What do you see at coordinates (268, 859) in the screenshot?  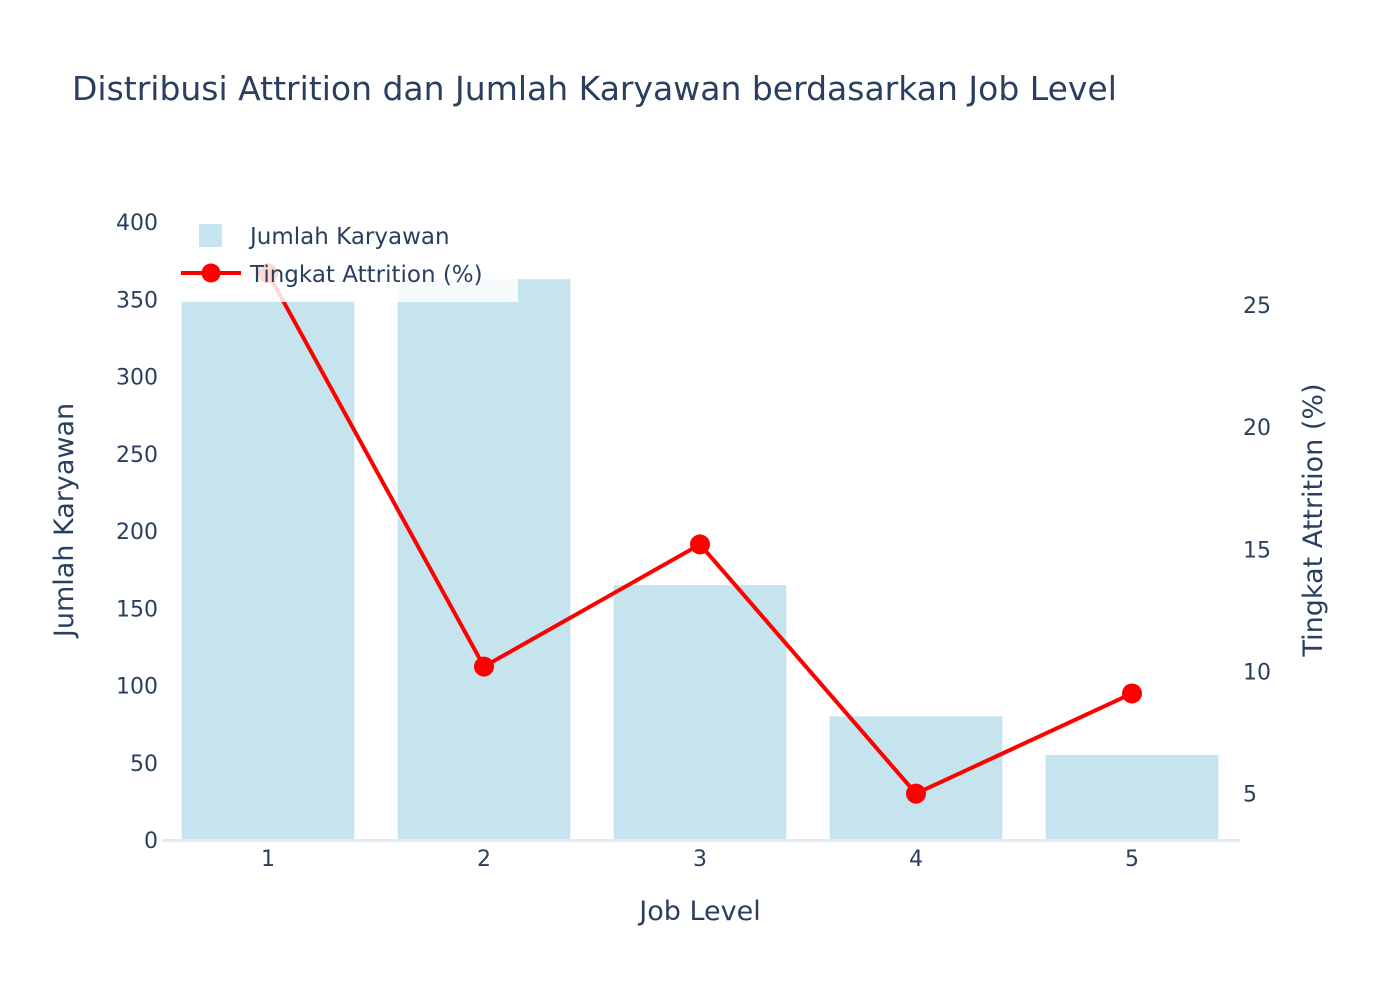 I see `x-tick-label: 1` at bounding box center [268, 859].